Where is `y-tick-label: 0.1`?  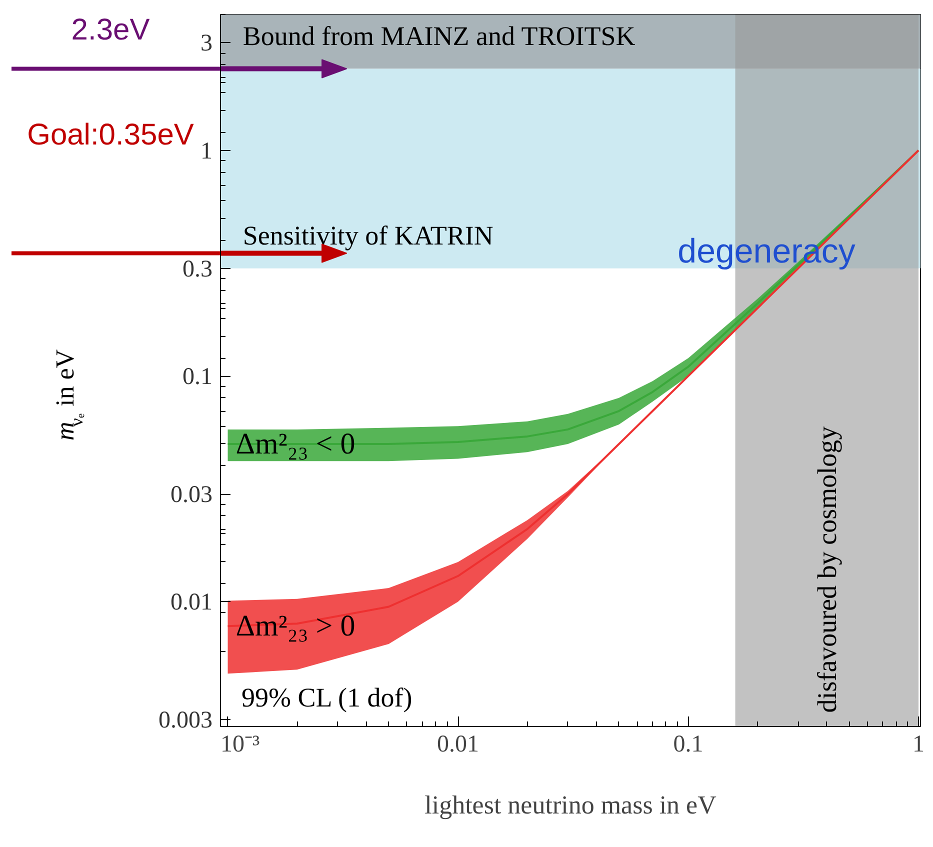
y-tick-label: 0.1 is located at coordinates (197, 377).